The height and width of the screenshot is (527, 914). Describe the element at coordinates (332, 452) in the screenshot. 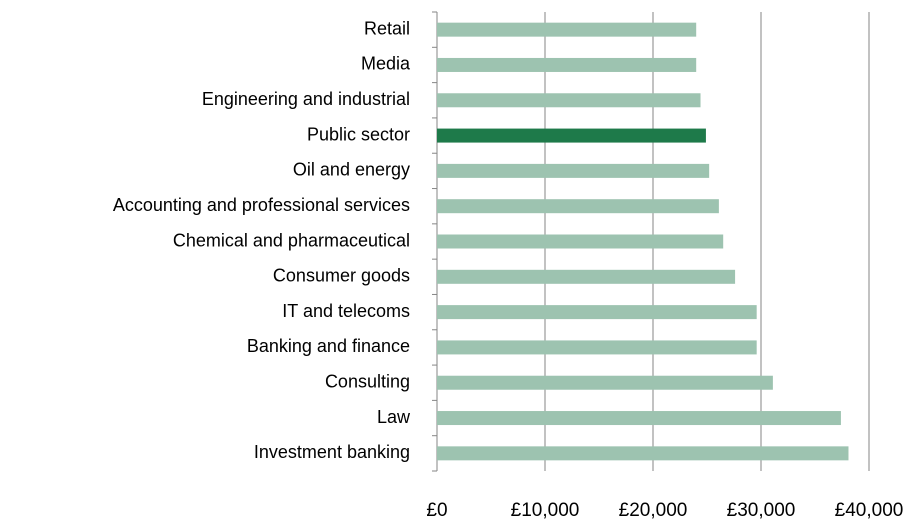

I see `y-tick-label: Investment banking` at that location.